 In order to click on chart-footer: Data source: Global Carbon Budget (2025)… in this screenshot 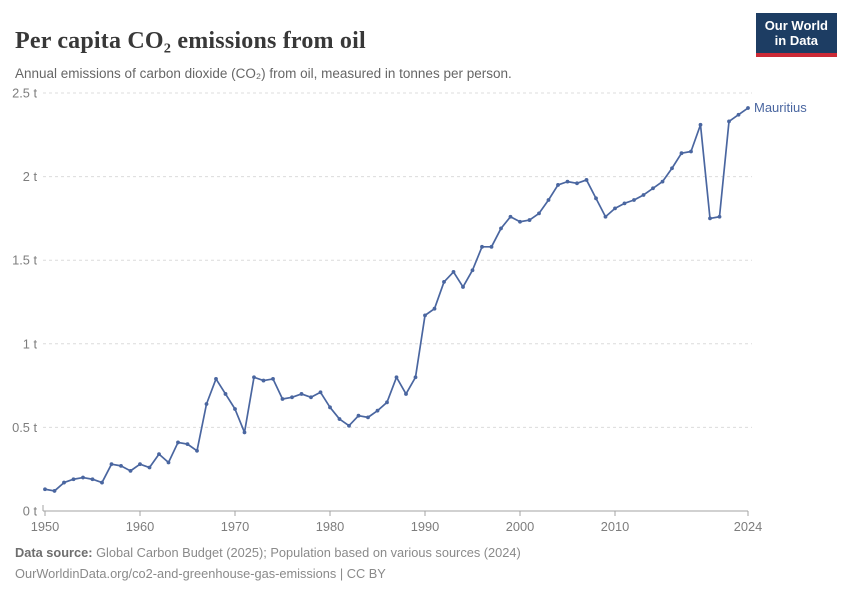, I will do `click(268, 563)`.